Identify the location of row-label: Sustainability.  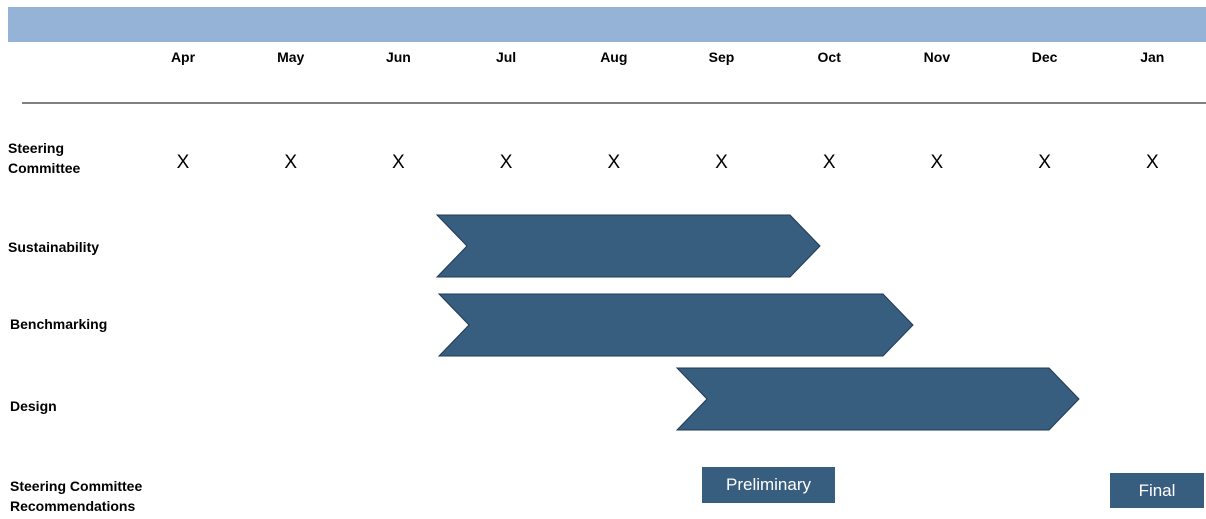
(54, 247).